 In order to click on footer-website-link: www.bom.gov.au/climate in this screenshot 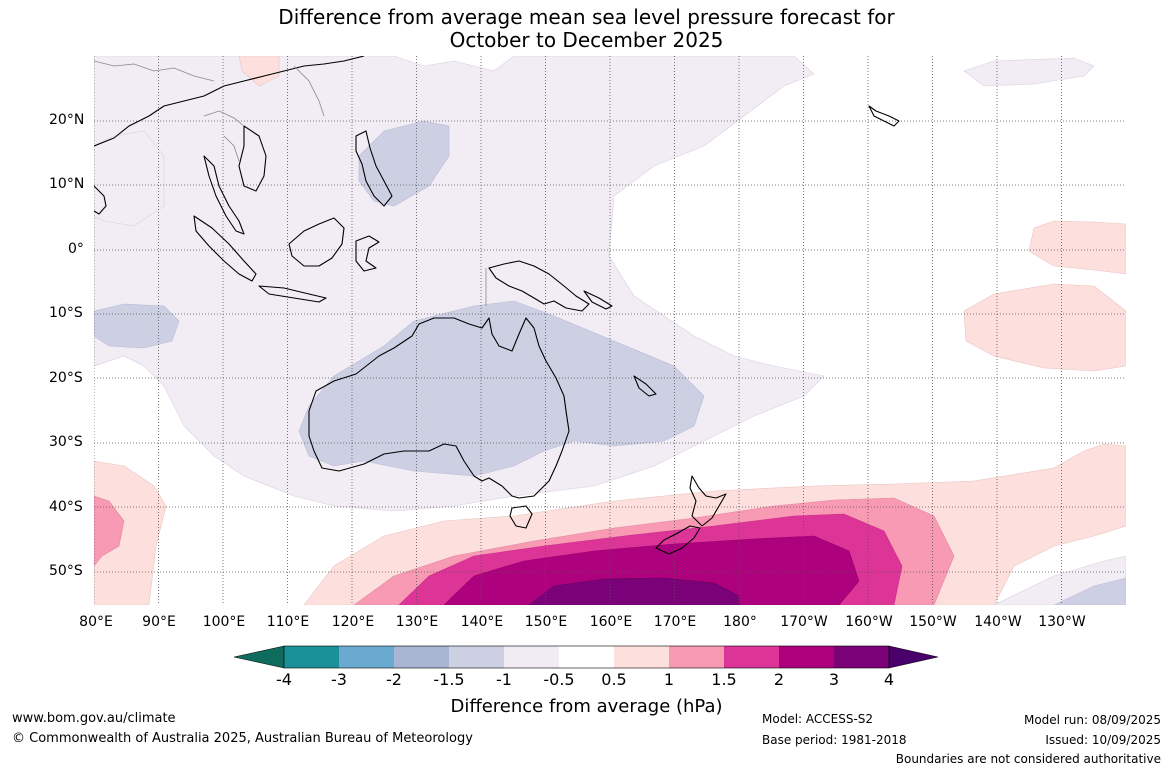, I will do `click(94, 718)`.